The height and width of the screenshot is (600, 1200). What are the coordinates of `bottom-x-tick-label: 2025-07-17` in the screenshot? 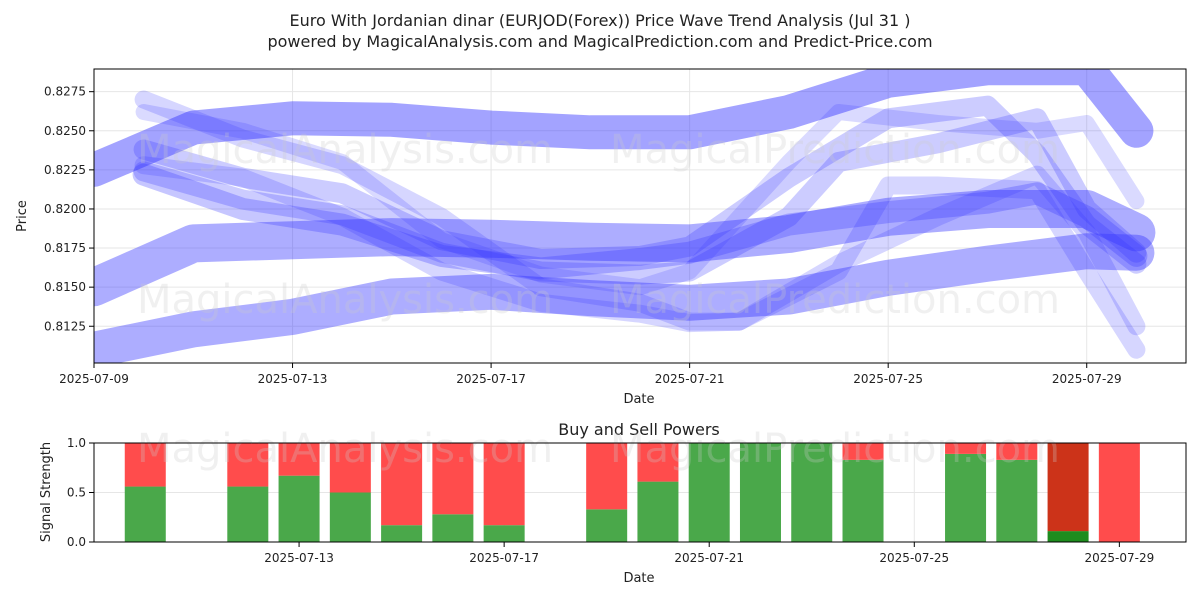 It's located at (504, 558).